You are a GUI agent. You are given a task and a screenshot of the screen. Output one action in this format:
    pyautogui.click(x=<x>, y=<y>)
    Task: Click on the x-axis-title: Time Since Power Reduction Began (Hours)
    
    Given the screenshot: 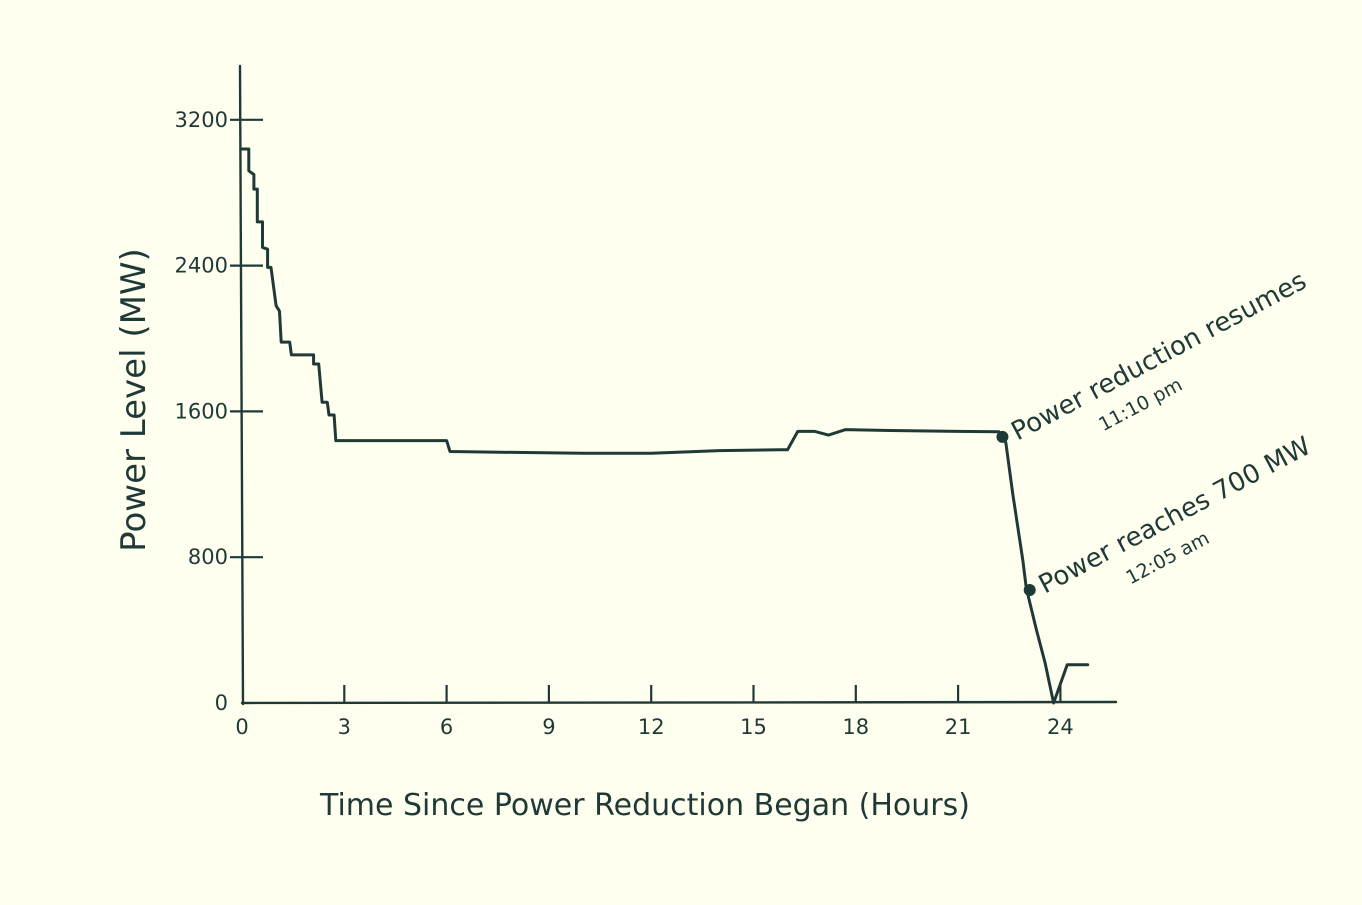 What is the action you would take?
    pyautogui.click(x=644, y=805)
    